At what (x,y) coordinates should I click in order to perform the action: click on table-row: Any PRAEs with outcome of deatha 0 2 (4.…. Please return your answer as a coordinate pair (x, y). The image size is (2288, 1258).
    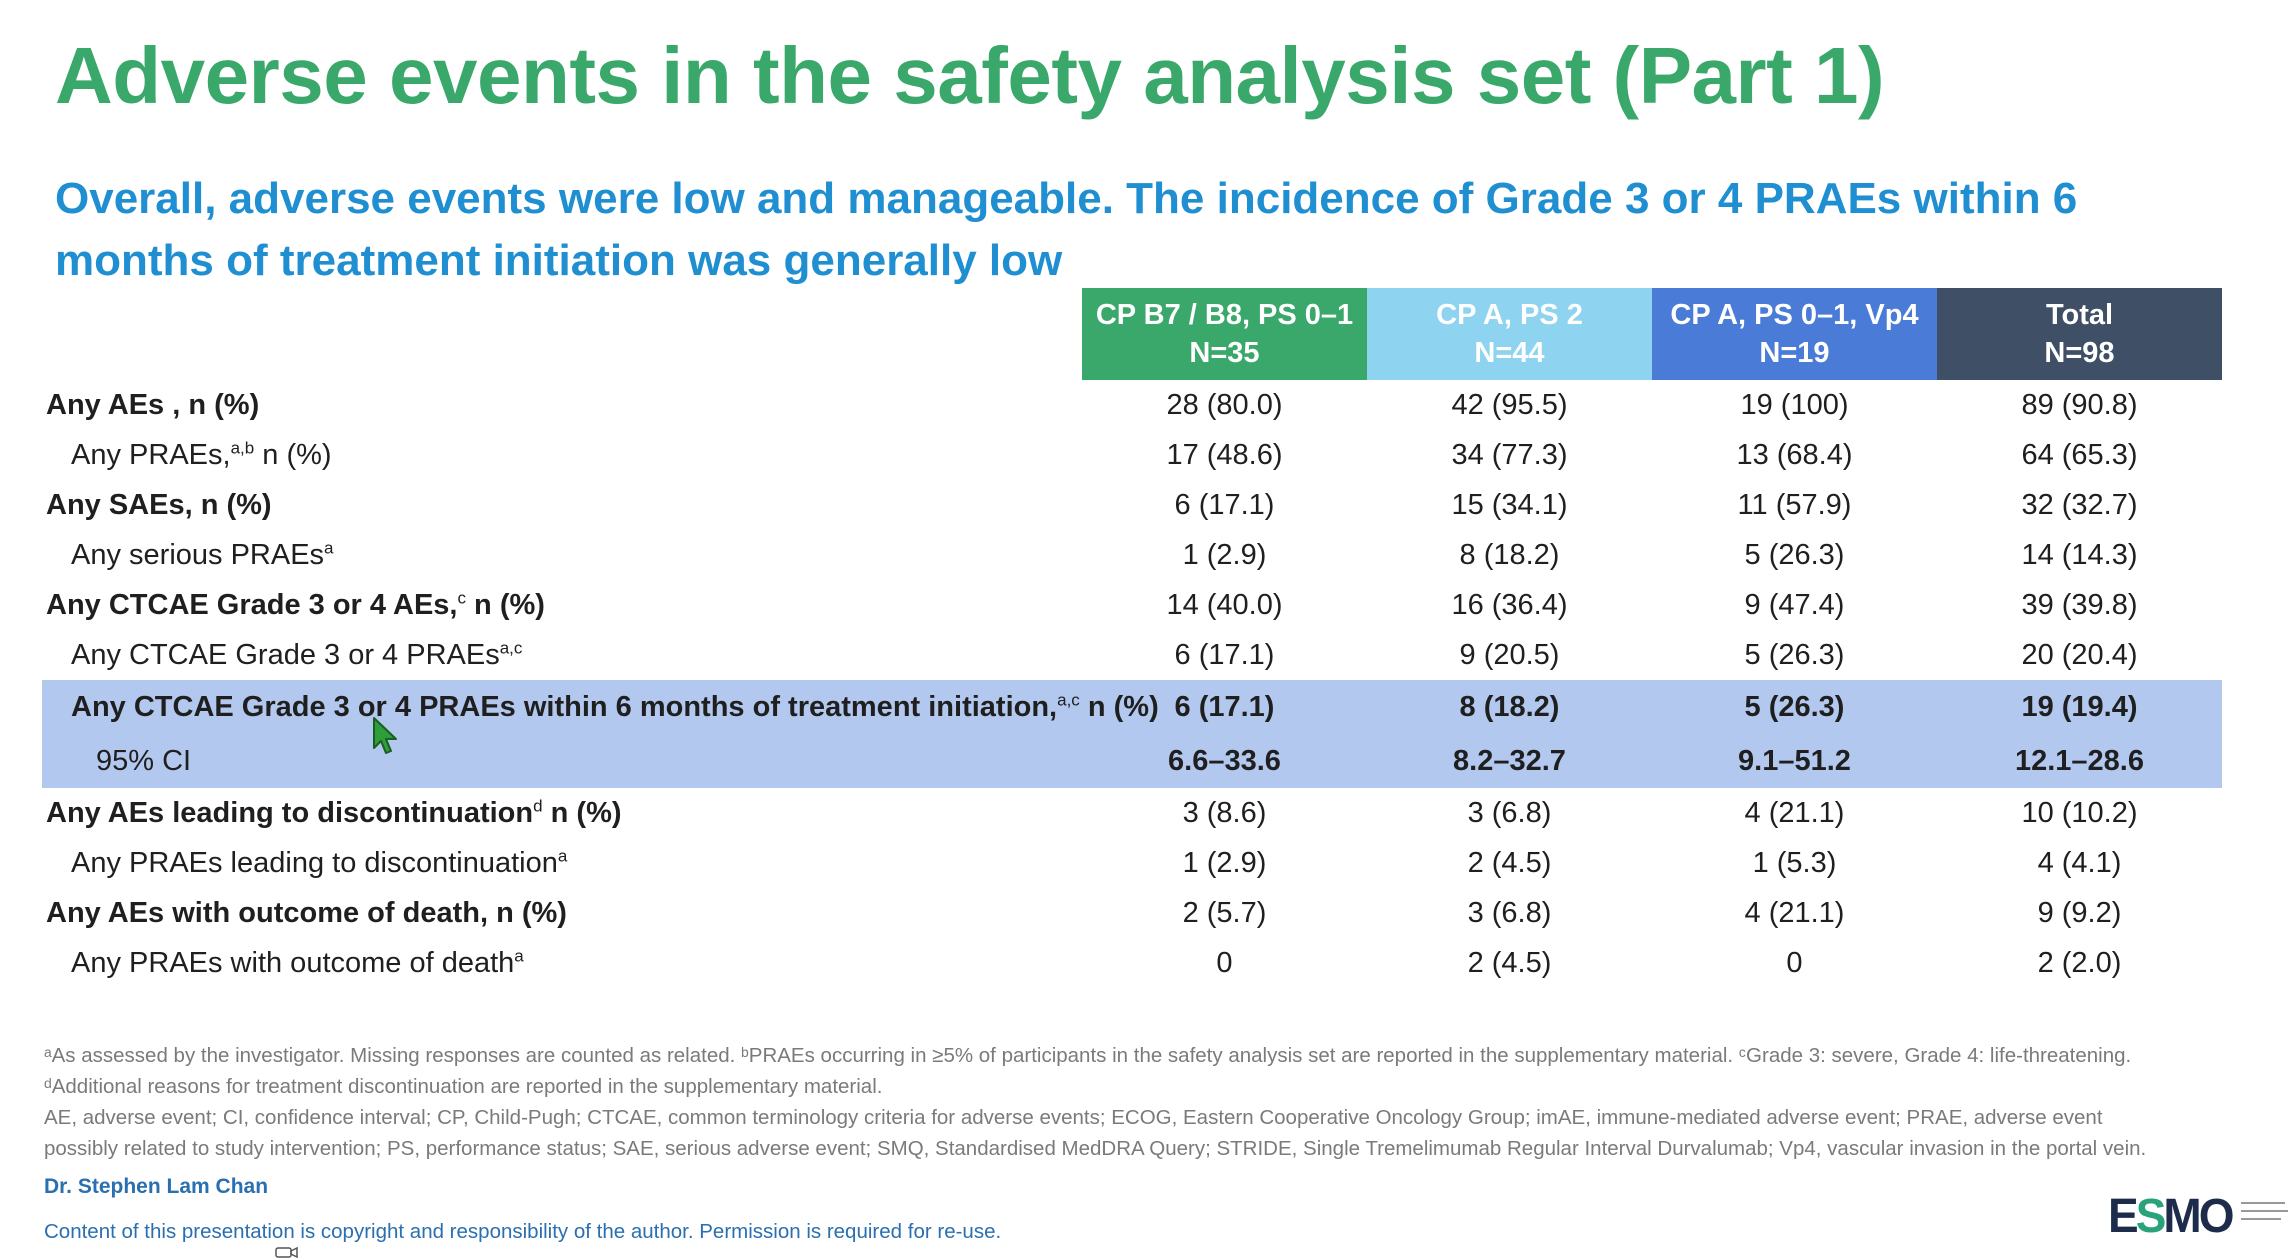
    Looking at the image, I should click on (1132, 963).